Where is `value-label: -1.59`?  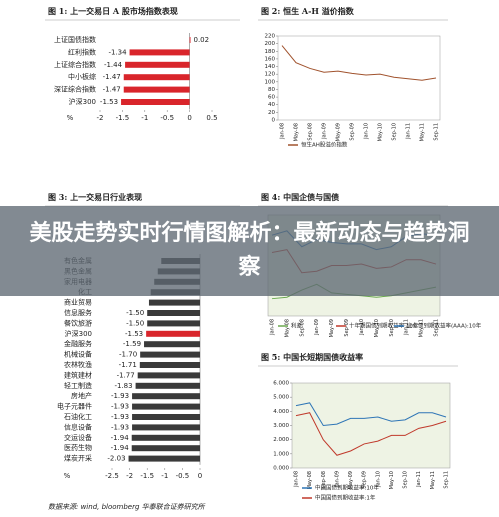
value-label: -1.59 is located at coordinates (132, 344).